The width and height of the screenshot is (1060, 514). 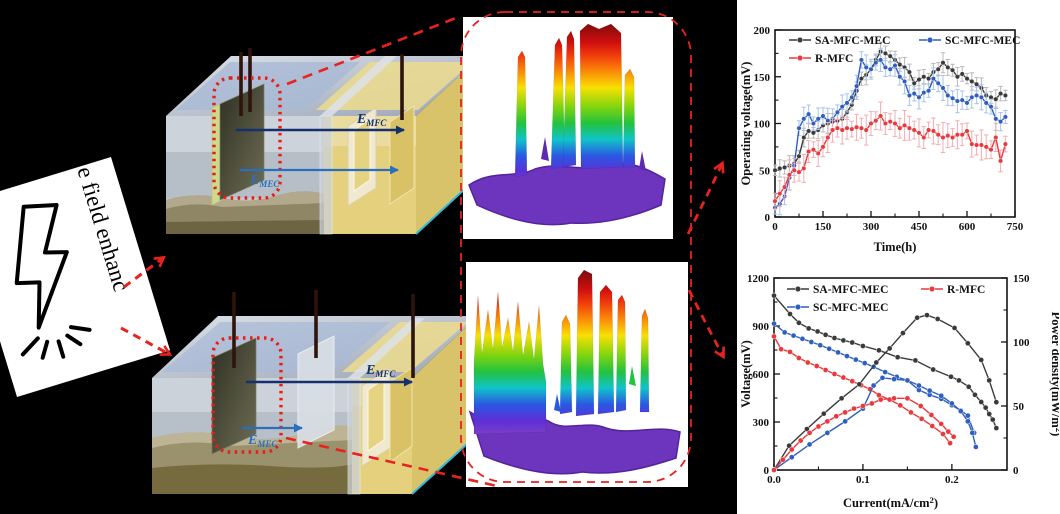 What do you see at coordinates (863, 480) in the screenshot?
I see `svg-text: 0.1` at bounding box center [863, 480].